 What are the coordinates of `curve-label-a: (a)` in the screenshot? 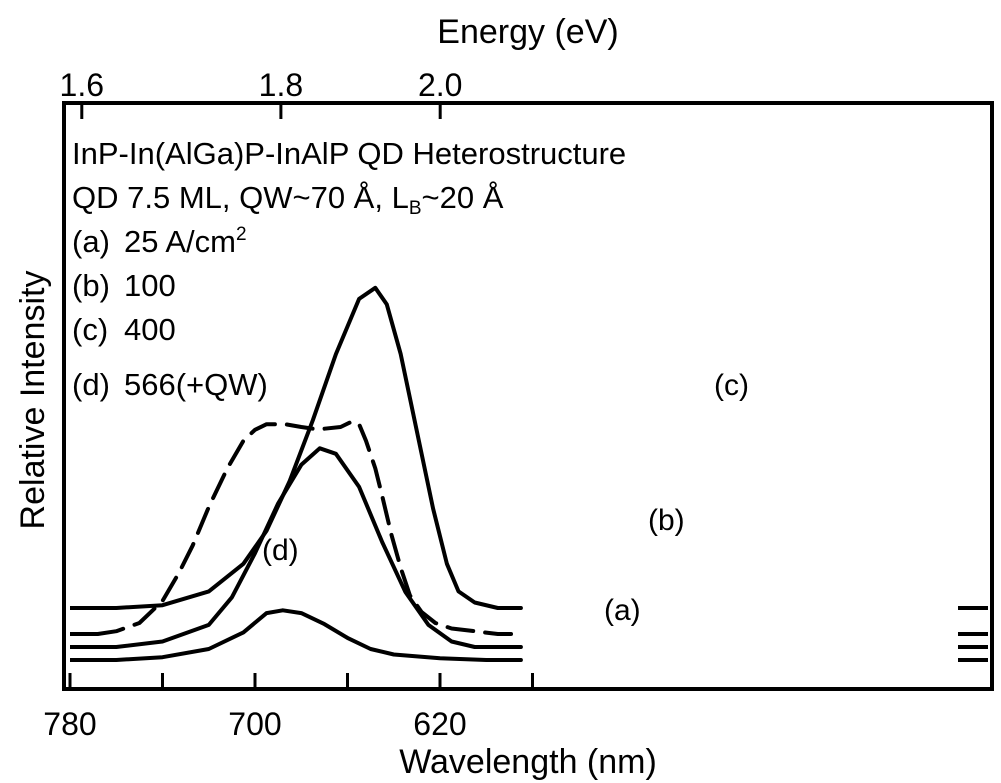 It's located at (622, 610).